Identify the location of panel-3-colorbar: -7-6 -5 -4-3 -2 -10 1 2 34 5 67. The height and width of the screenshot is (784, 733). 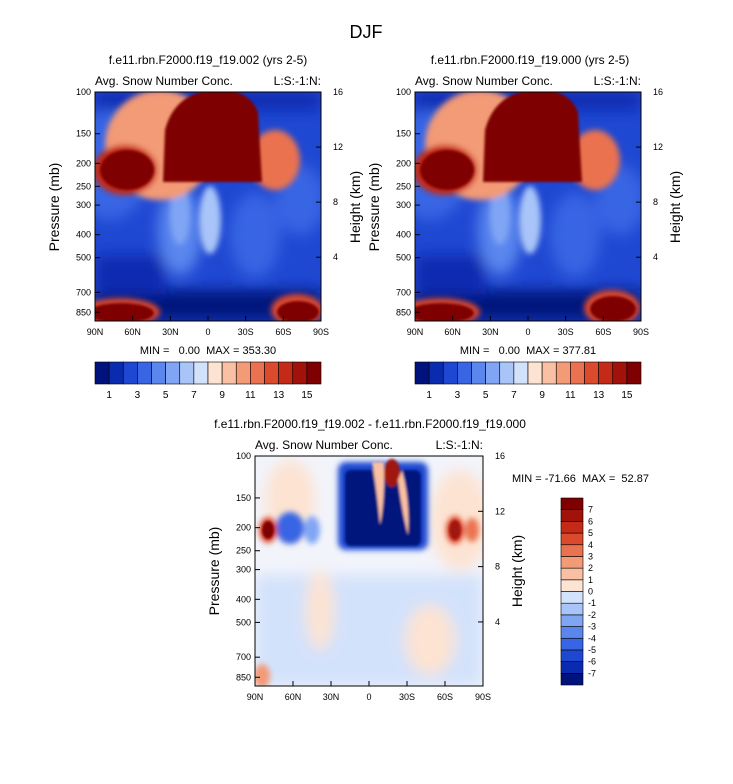
(578, 591).